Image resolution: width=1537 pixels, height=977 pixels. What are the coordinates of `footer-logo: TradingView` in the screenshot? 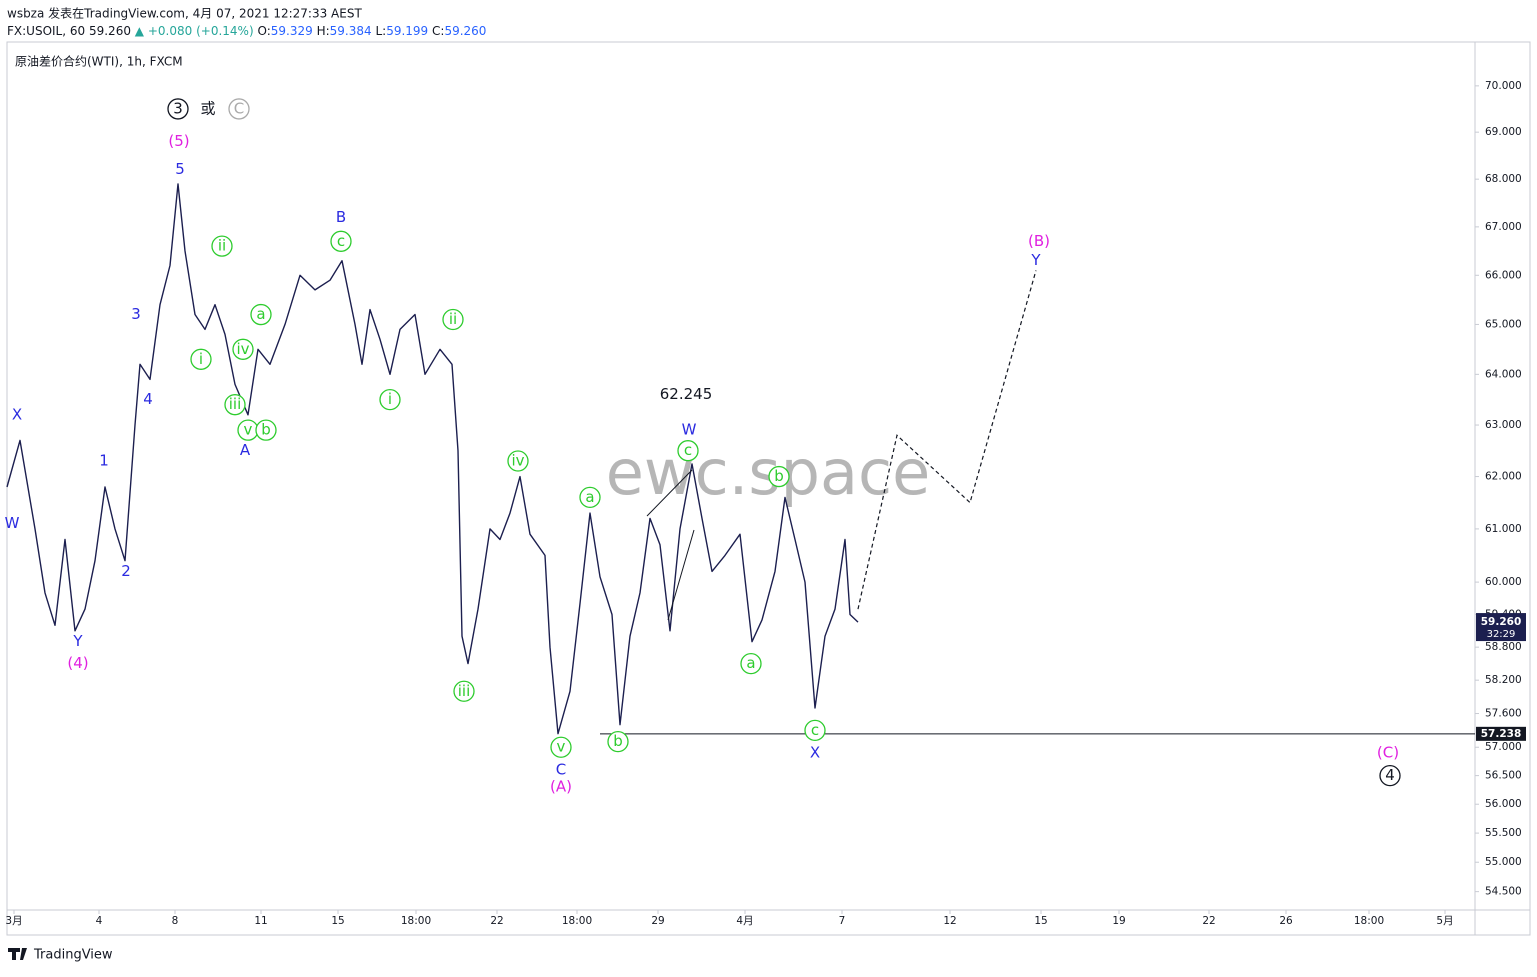 It's located at (73, 955).